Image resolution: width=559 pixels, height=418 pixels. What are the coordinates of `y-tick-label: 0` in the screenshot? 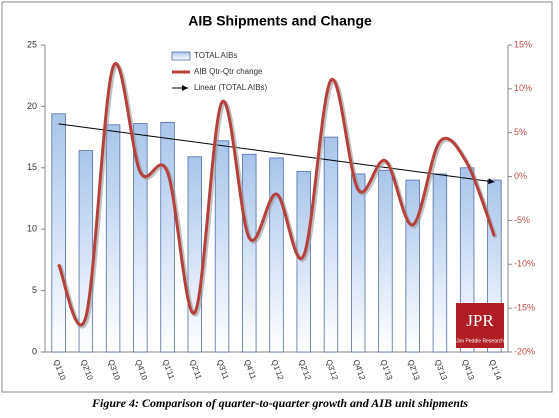 It's located at (34, 351).